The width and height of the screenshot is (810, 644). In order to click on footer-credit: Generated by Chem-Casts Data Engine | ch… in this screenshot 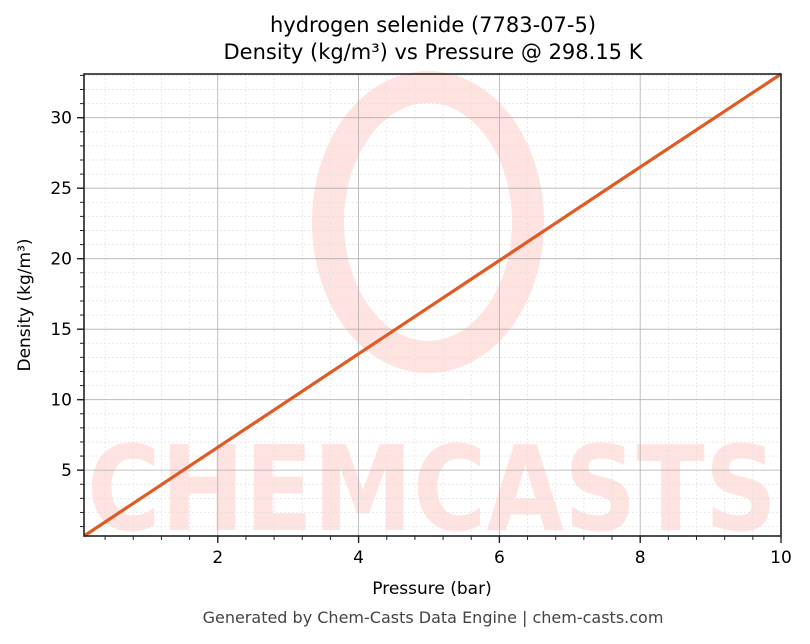, I will do `click(433, 617)`.